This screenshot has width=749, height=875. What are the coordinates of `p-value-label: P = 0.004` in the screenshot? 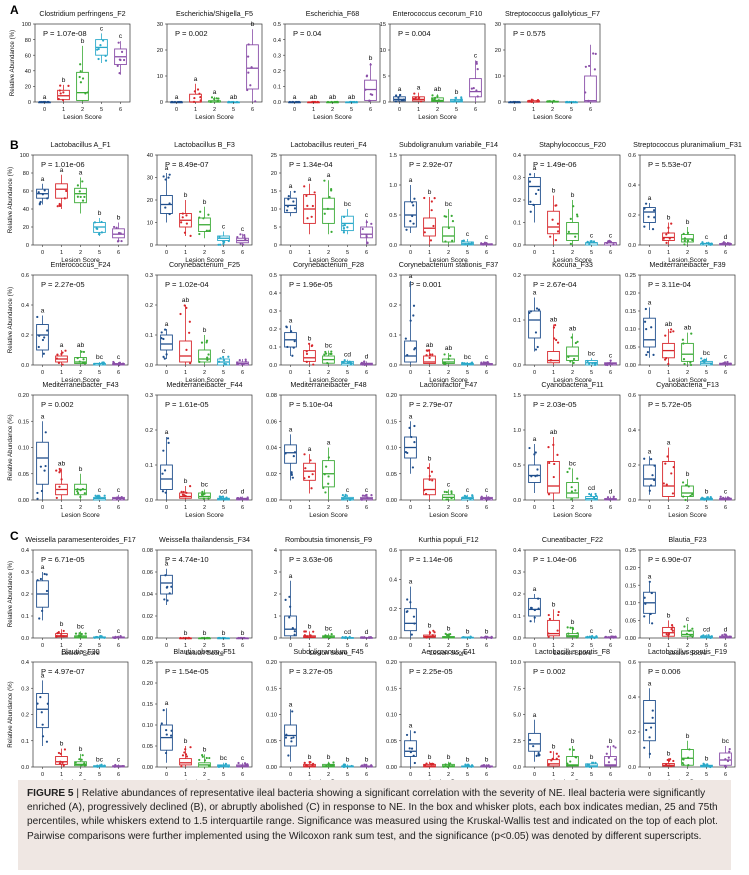 It's located at (414, 33).